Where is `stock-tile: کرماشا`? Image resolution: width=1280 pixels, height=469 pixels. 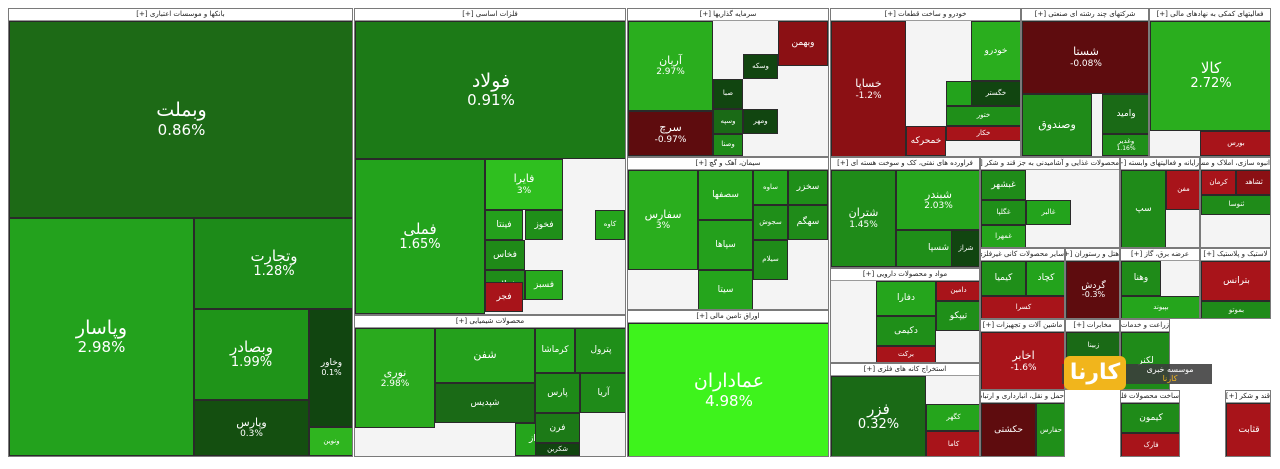 stock-tile: کرماشا is located at coordinates (555, 350).